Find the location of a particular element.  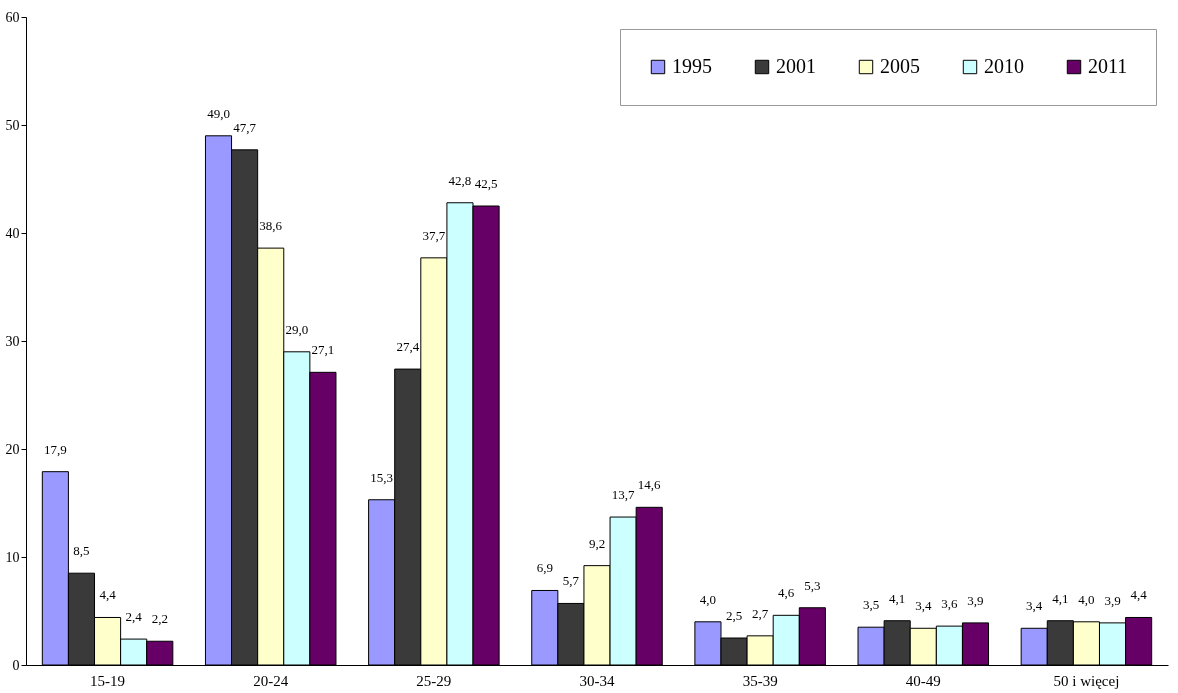

data-label: 2,5 is located at coordinates (734, 615).